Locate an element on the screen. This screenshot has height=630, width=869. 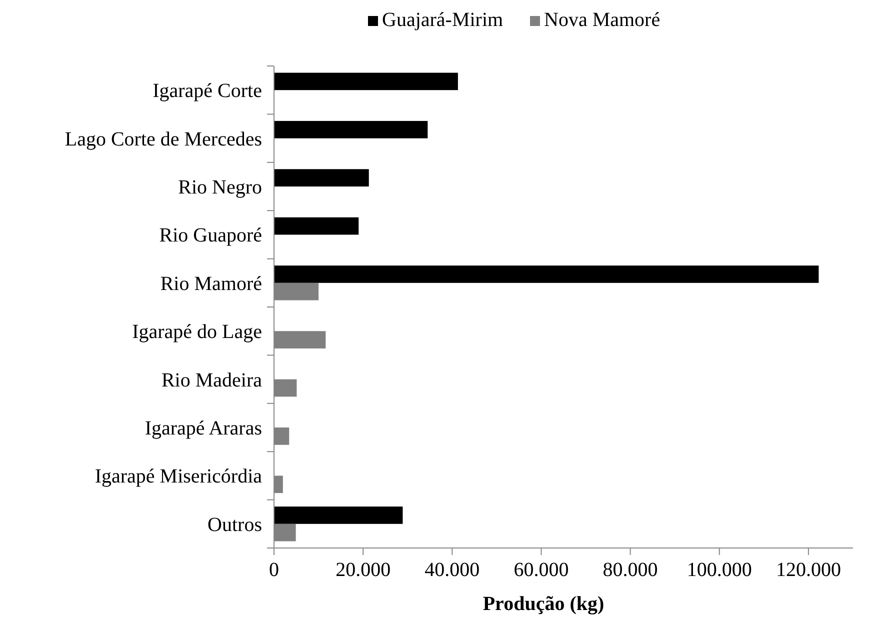
y-tick-label: Igarapé Araras is located at coordinates (203, 429).